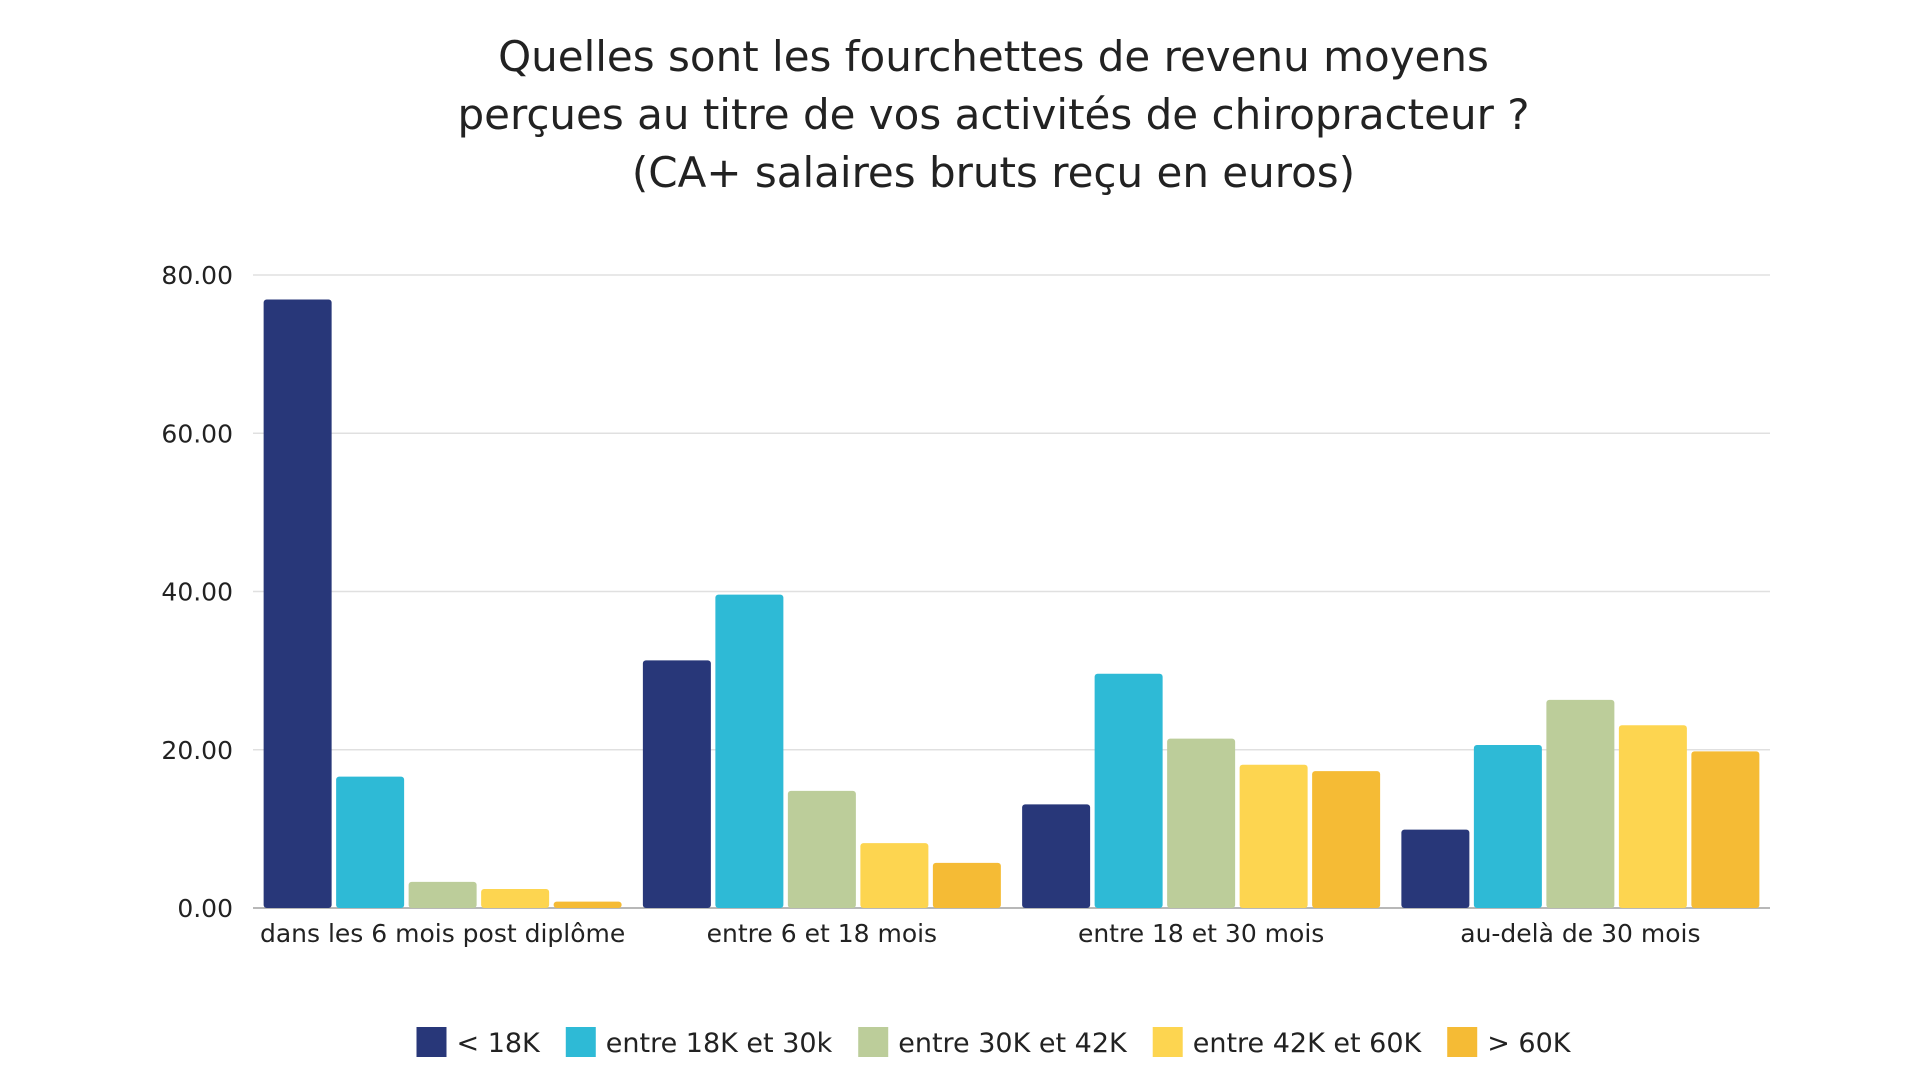 This screenshot has width=1920, height=1080. What do you see at coordinates (1529, 1043) in the screenshot?
I see `legend-label: > 60K` at bounding box center [1529, 1043].